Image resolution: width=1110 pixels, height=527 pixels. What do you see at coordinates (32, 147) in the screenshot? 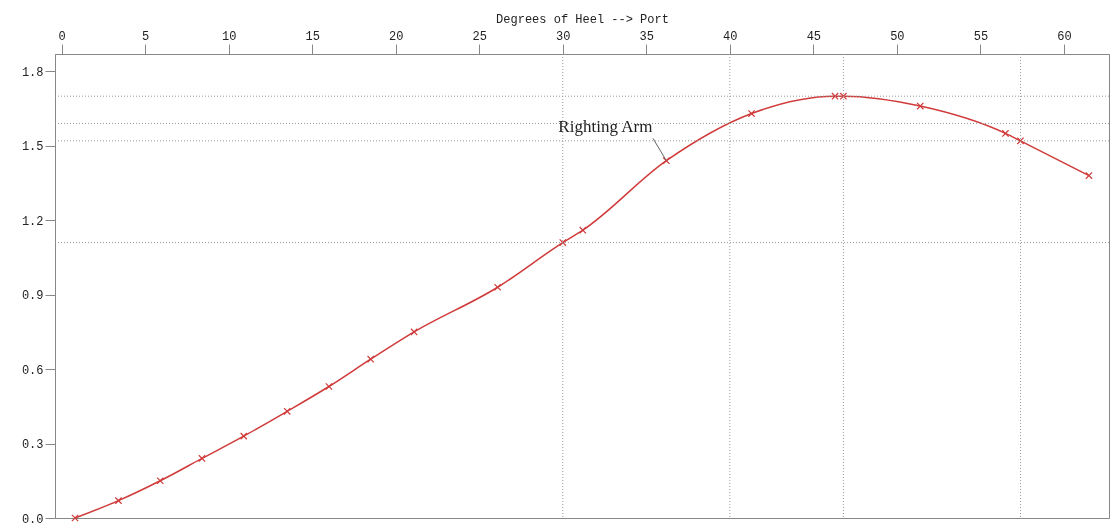
I see `y-tick-label: 1.5` at bounding box center [32, 147].